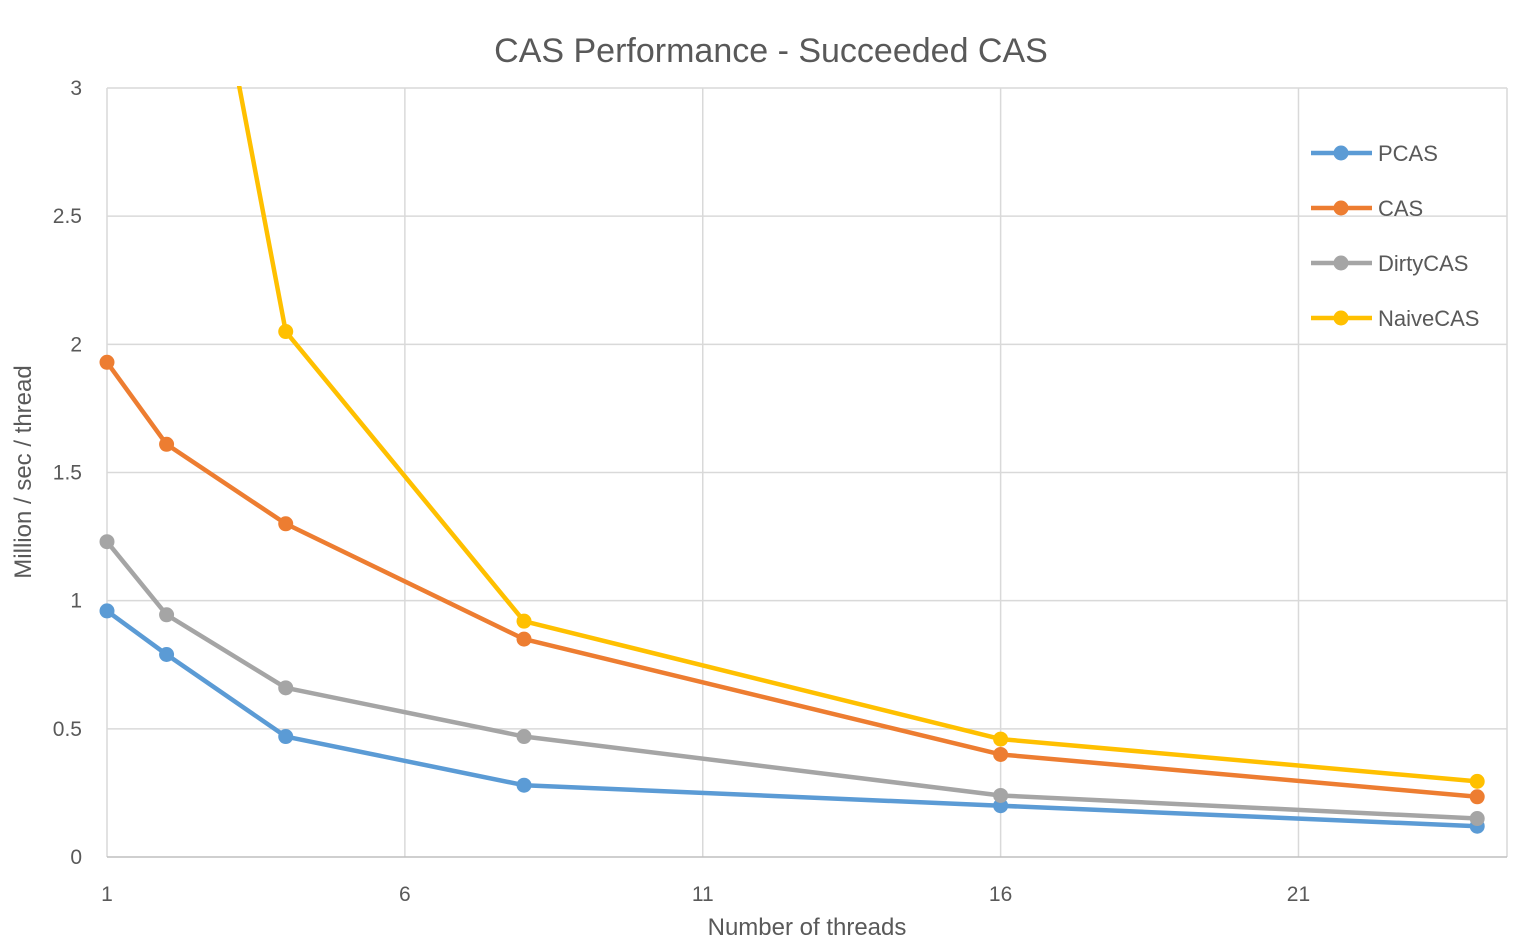 This screenshot has height=942, width=1536. I want to click on legend-marker-pcas, so click(1341, 153).